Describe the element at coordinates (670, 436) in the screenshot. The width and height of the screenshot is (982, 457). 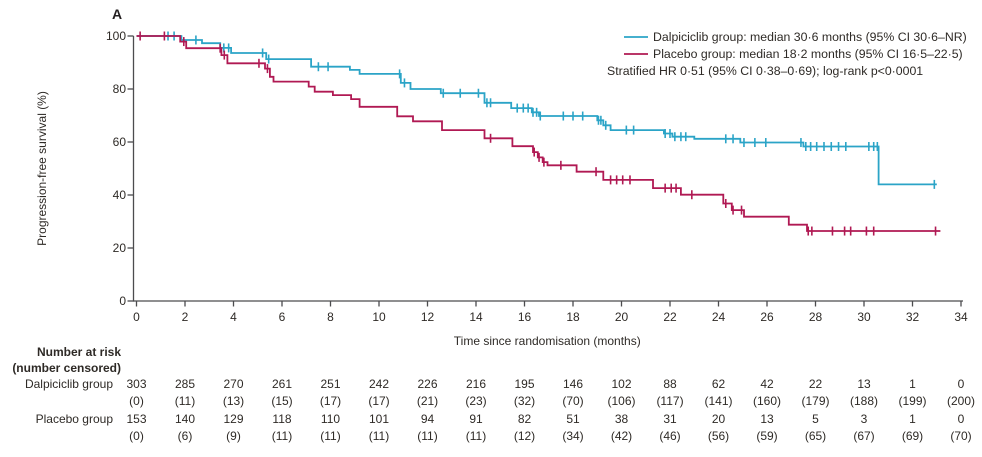
I see `censored-count: (46)` at that location.